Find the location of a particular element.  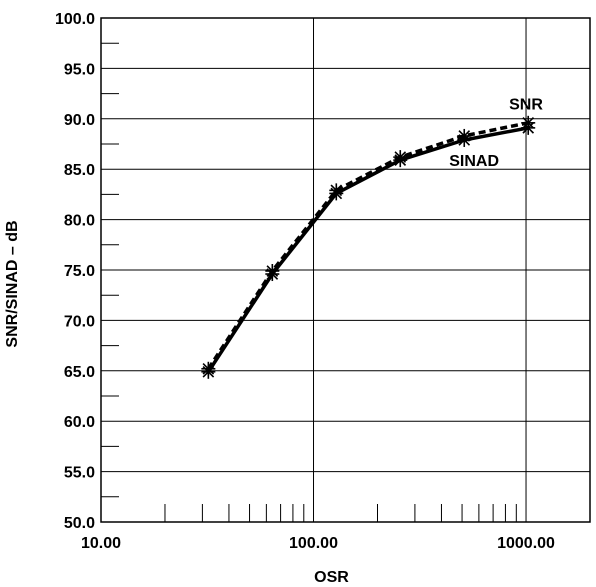

y-tick-label: 50.0 is located at coordinates (79, 523).